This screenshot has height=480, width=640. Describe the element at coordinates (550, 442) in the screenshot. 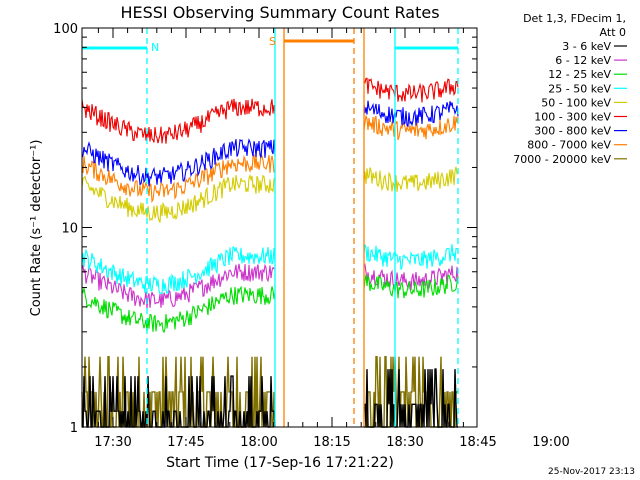

I see `x-tick-label: 19:00` at that location.